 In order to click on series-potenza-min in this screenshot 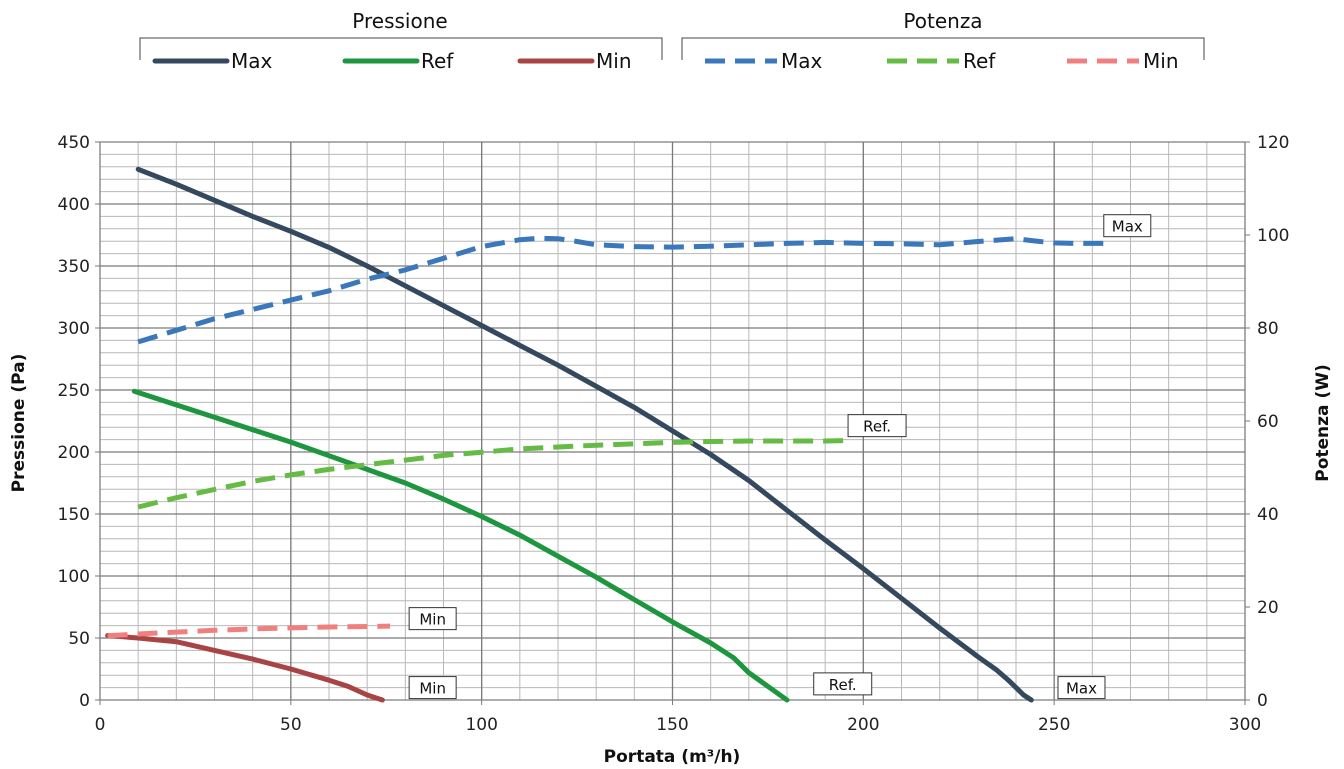, I will do `click(249, 631)`.